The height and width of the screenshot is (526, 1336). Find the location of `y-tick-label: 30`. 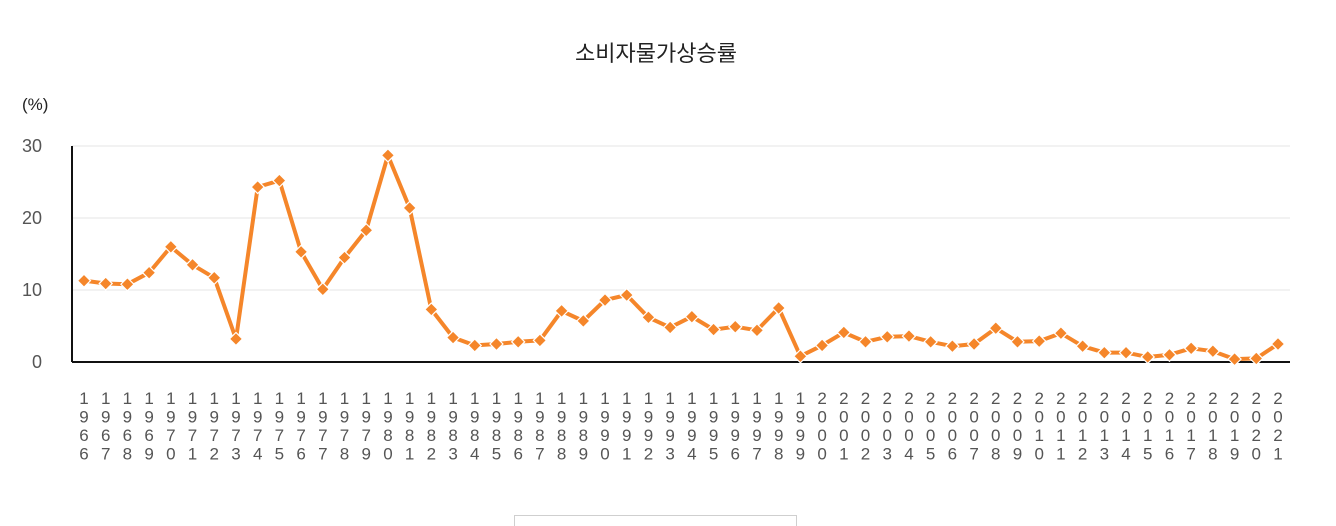

y-tick-label: 30 is located at coordinates (32, 146).